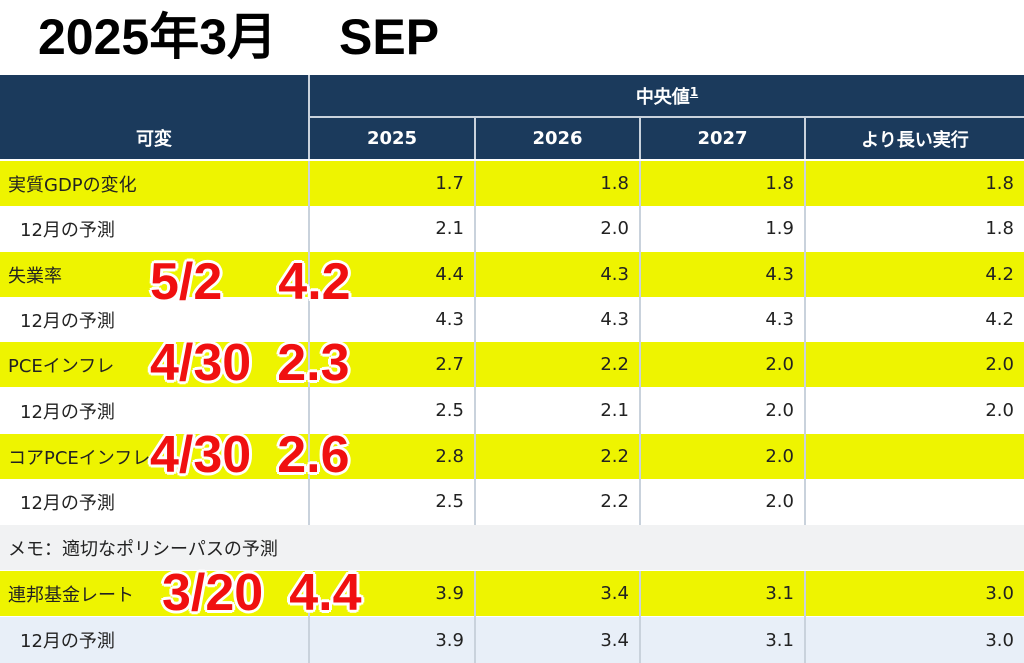 Image resolution: width=1024 pixels, height=663 pixels. What do you see at coordinates (313, 363) in the screenshot?
I see `annotation-value: 2.3` at bounding box center [313, 363].